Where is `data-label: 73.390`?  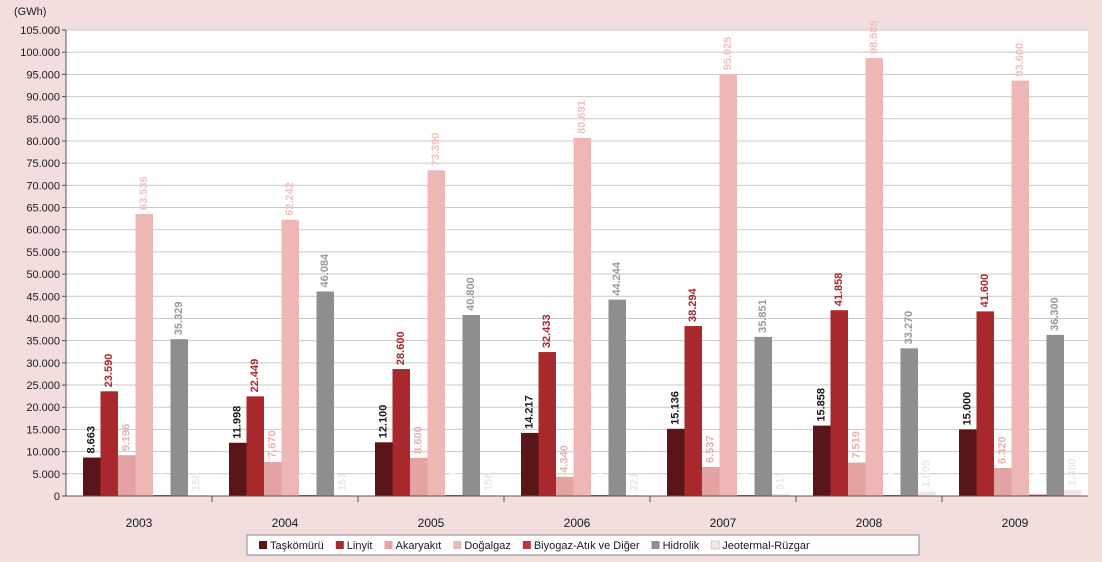
data-label: 73.390 is located at coordinates (436, 150).